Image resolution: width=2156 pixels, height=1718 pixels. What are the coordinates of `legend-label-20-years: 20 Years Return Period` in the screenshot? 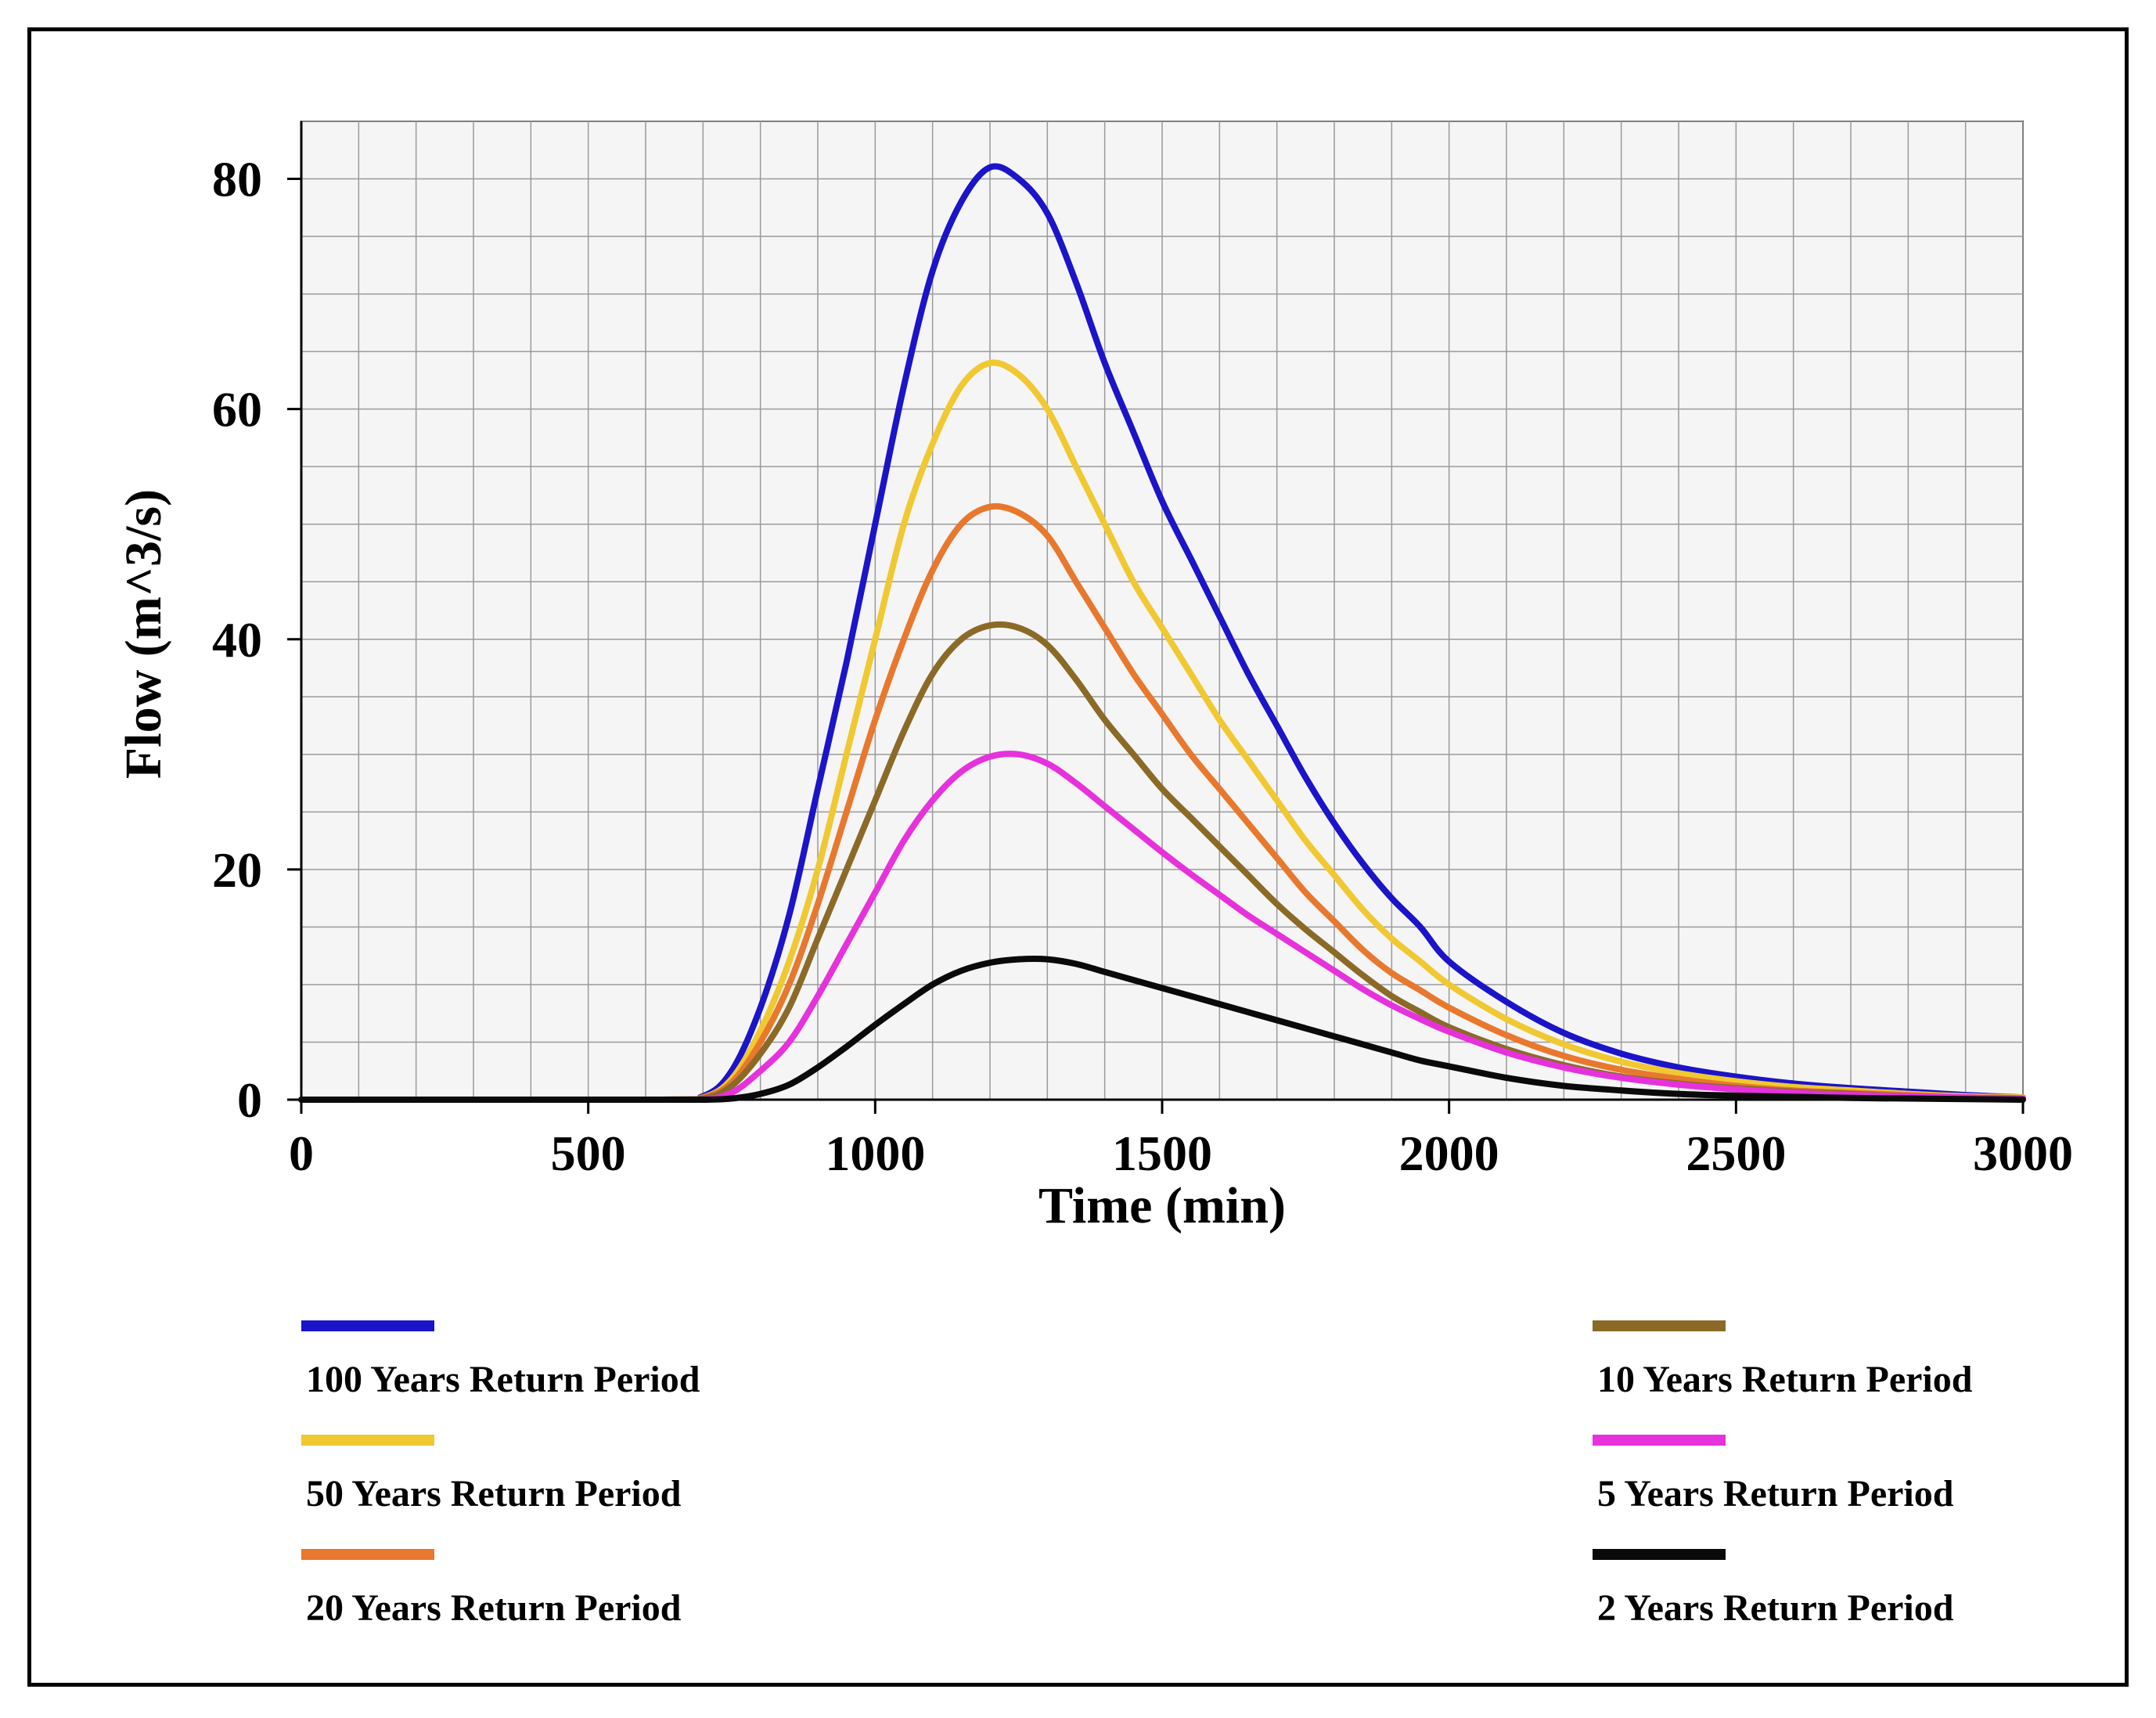 It's located at (494, 1608).